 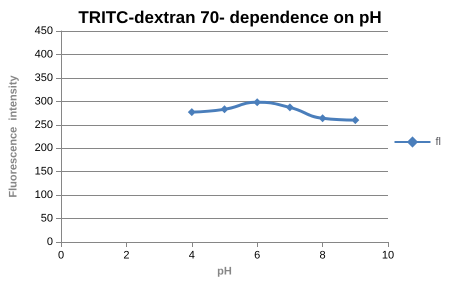 I want to click on x-tick-label: 6, so click(x=257, y=256).